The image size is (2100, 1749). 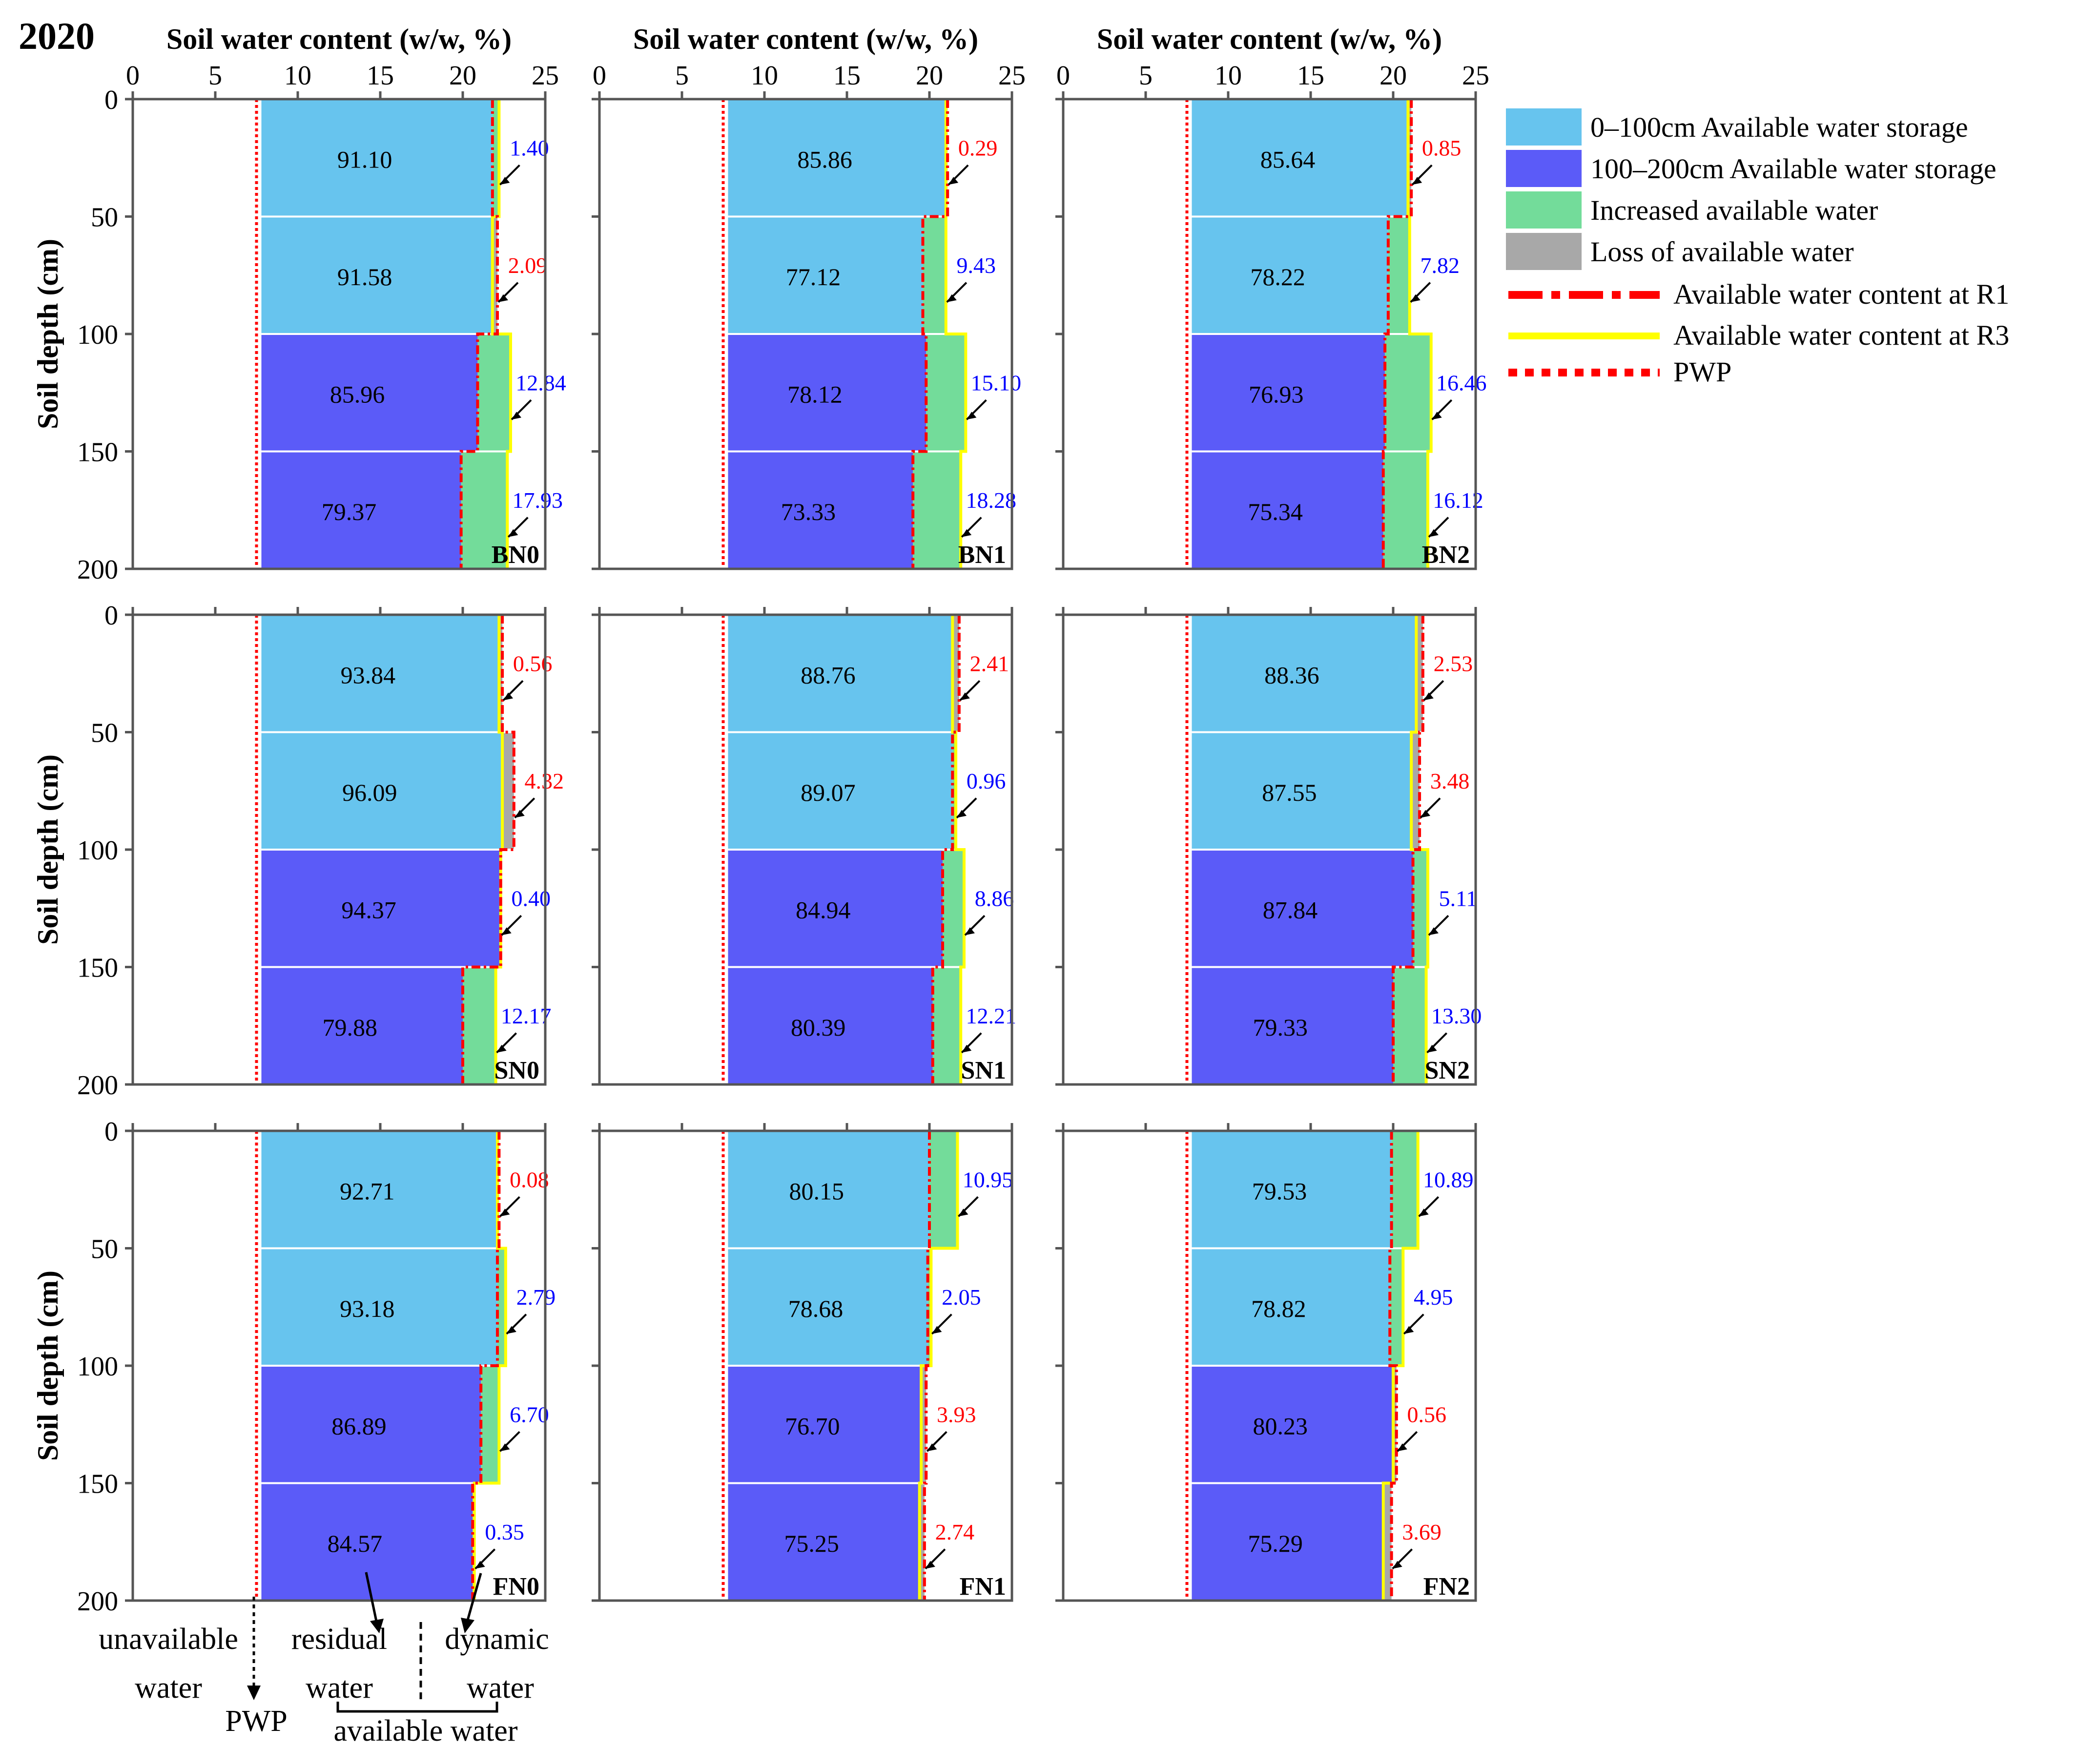 What do you see at coordinates (930, 334) in the screenshot?
I see `r1-line` at bounding box center [930, 334].